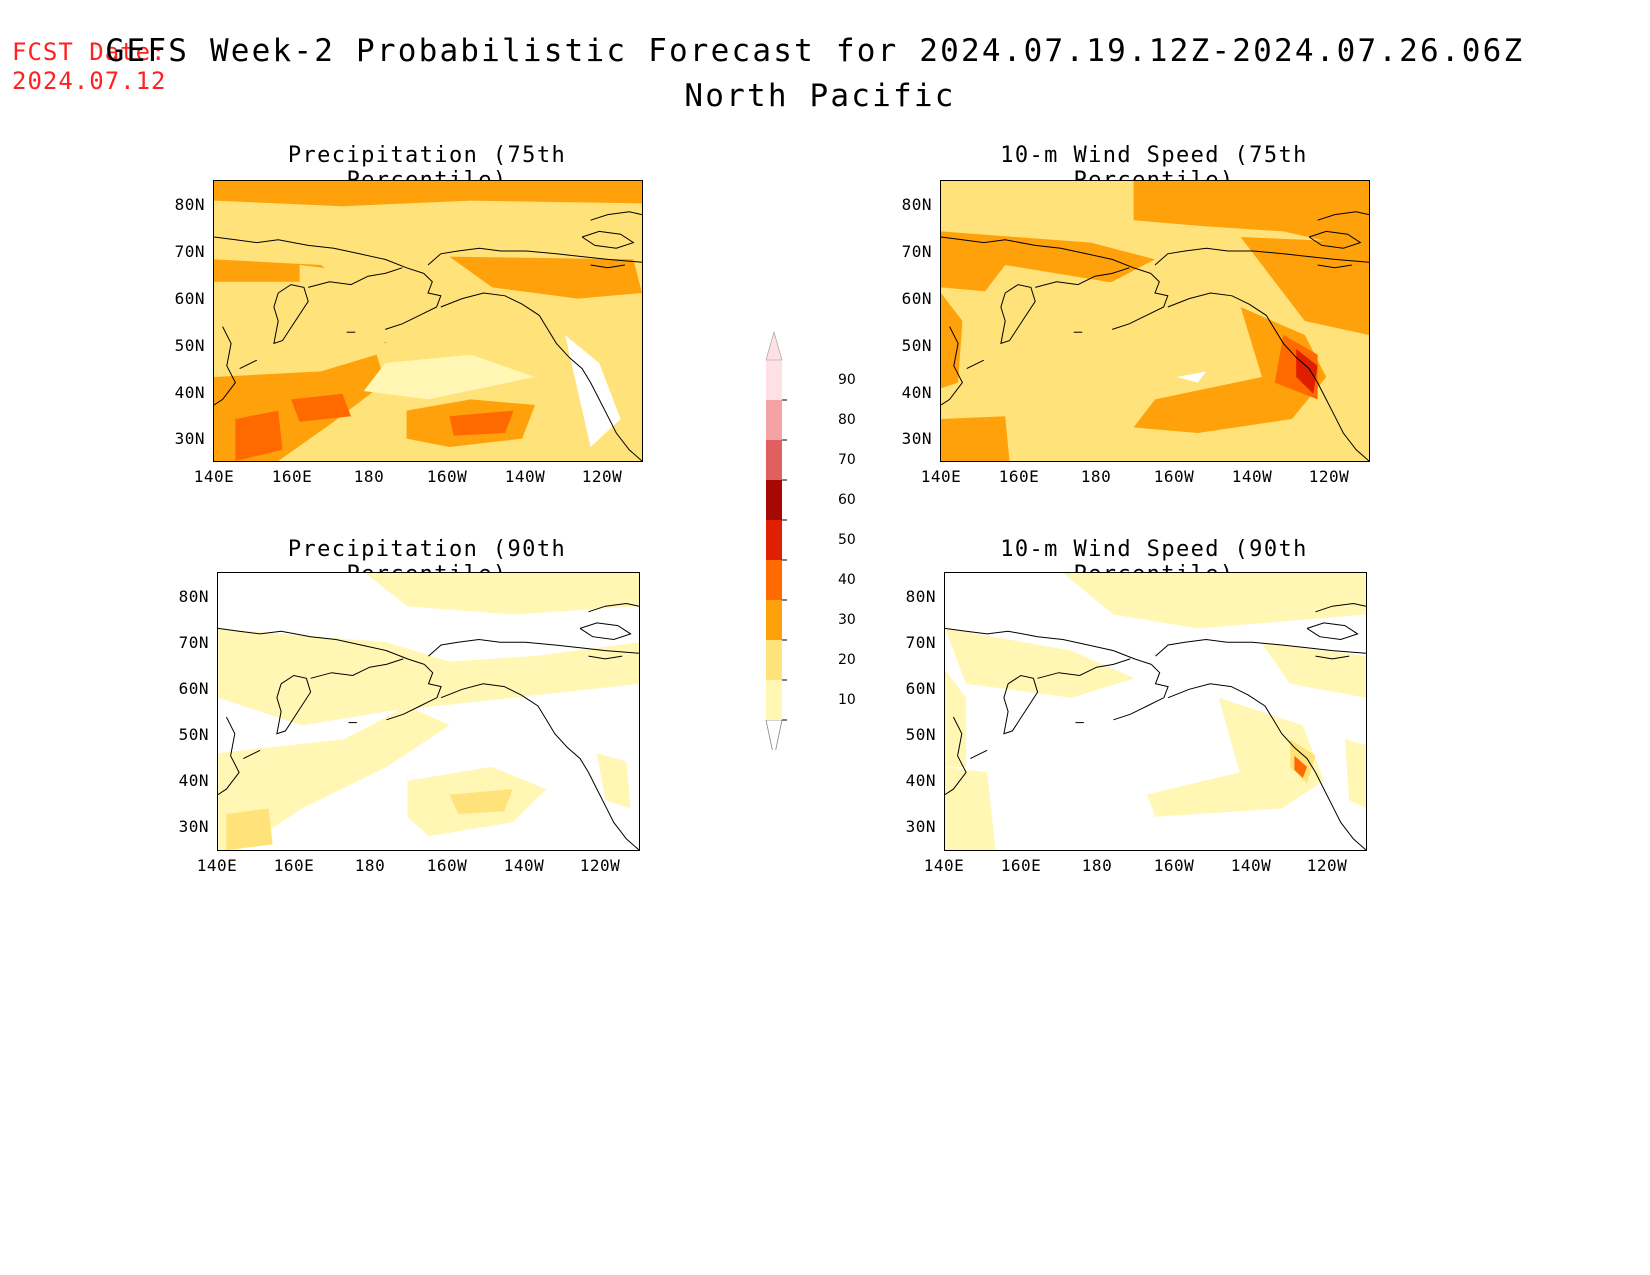 The height and width of the screenshot is (1275, 1650). I want to click on precip-75-map, so click(428, 321).